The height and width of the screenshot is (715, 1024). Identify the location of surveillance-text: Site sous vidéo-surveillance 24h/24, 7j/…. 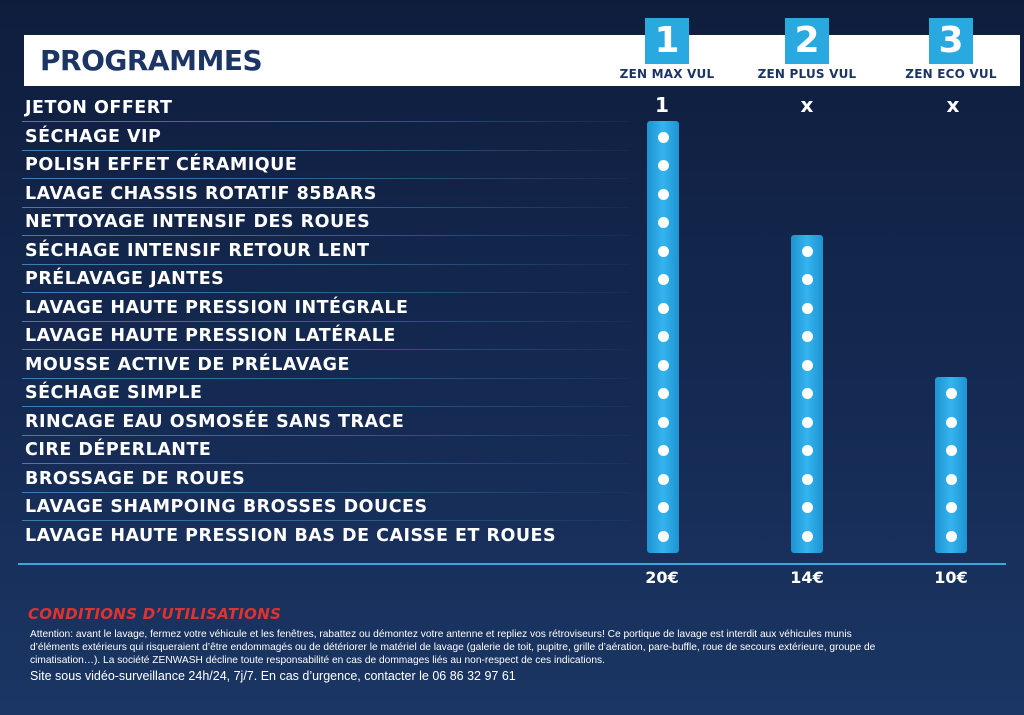
(273, 676).